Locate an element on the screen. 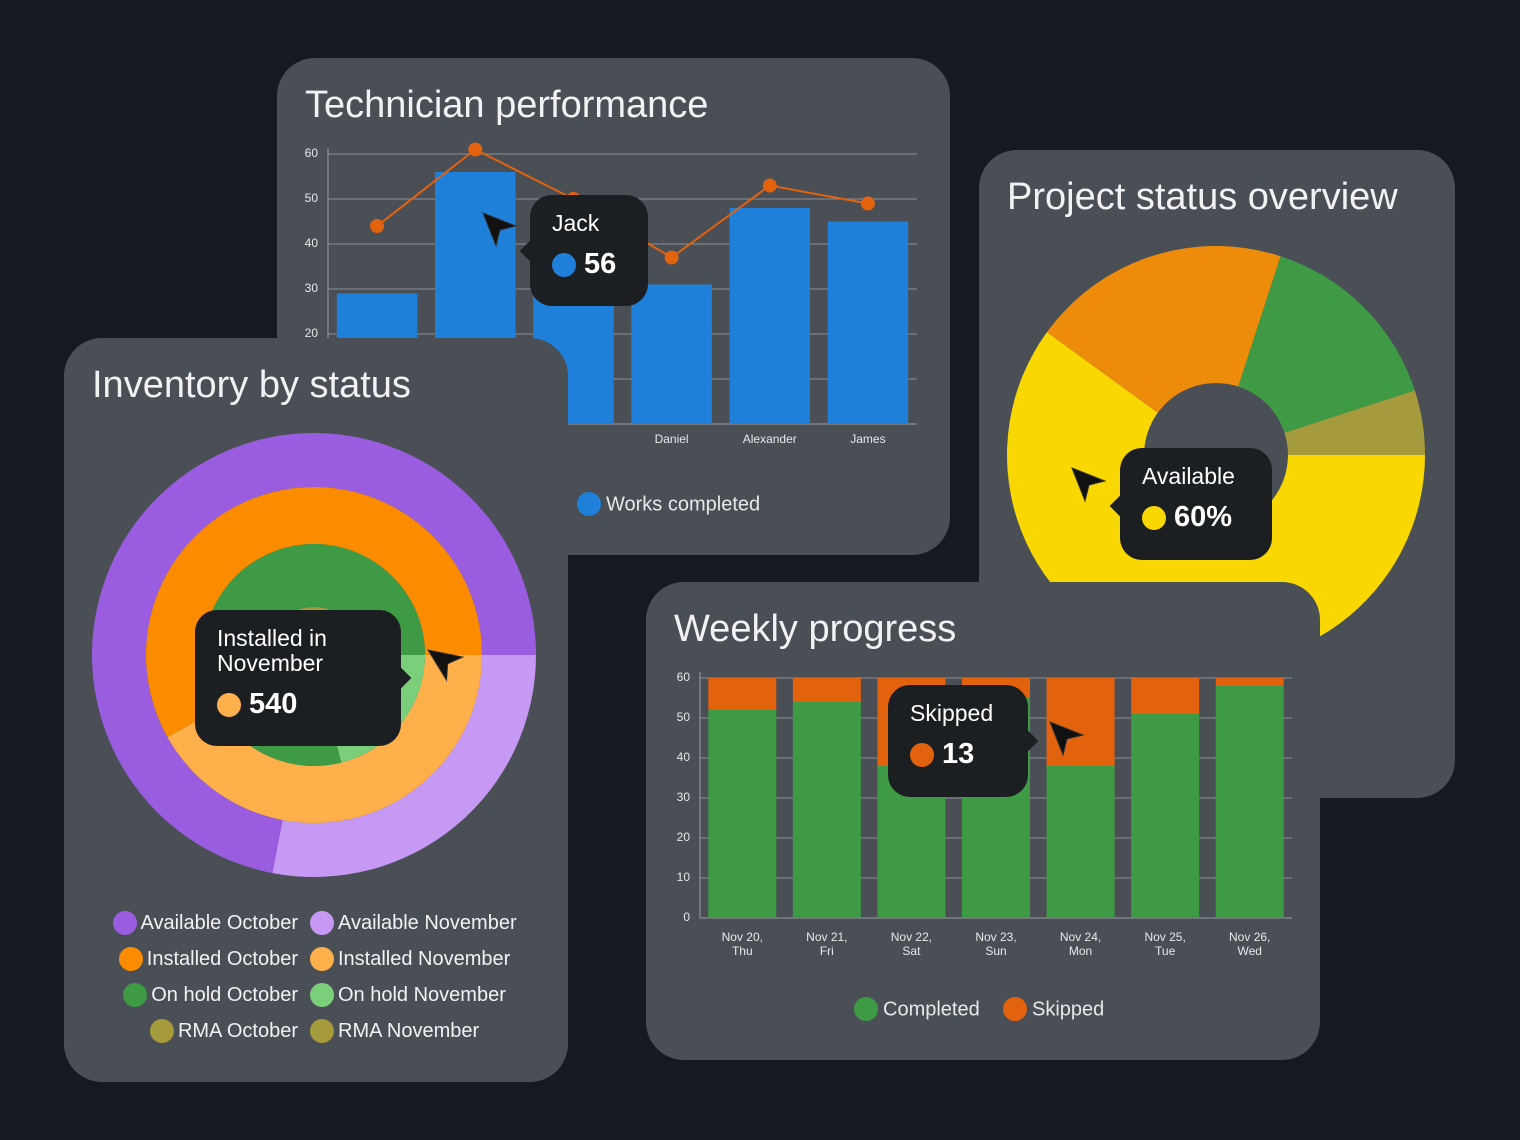  tooltip-value: 60% is located at coordinates (1203, 517).